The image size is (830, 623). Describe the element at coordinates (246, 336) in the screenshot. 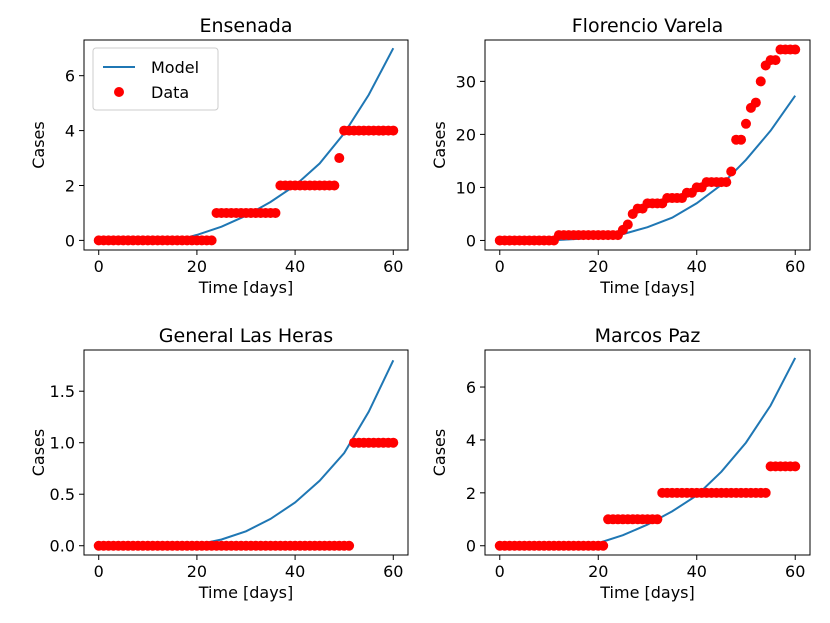

I see `panel-title: General Las Heras` at that location.